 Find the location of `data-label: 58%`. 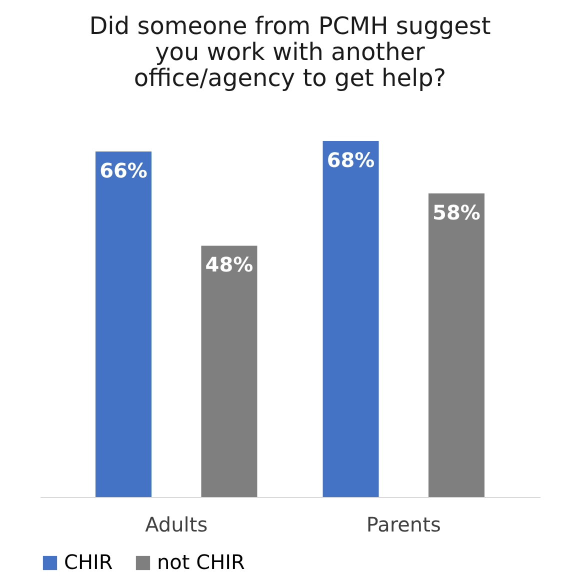

data-label: 58% is located at coordinates (456, 212).